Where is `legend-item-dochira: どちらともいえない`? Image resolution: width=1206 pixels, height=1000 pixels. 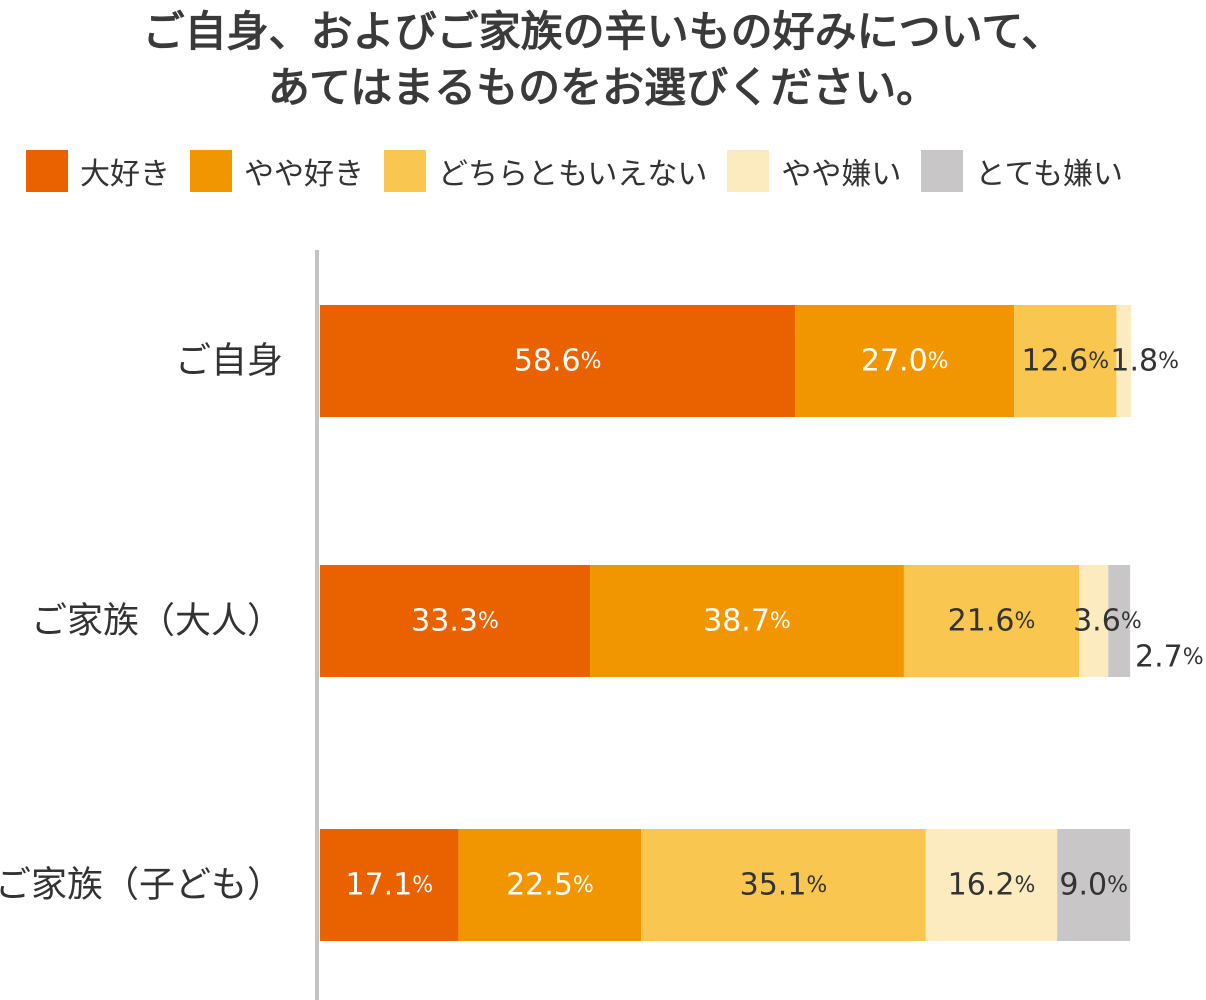
legend-item-dochira: どちらともいえない is located at coordinates (545, 171).